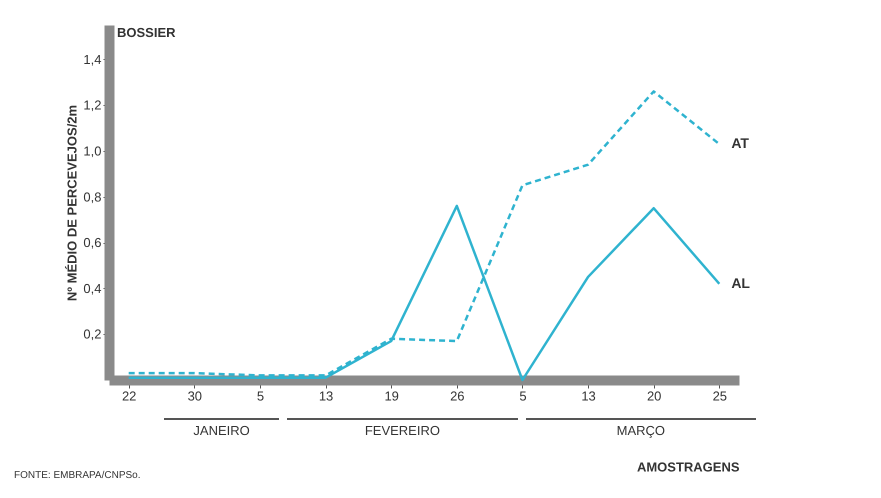  Describe the element at coordinates (92, 288) in the screenshot. I see `y-tick-label: 0,4` at that location.